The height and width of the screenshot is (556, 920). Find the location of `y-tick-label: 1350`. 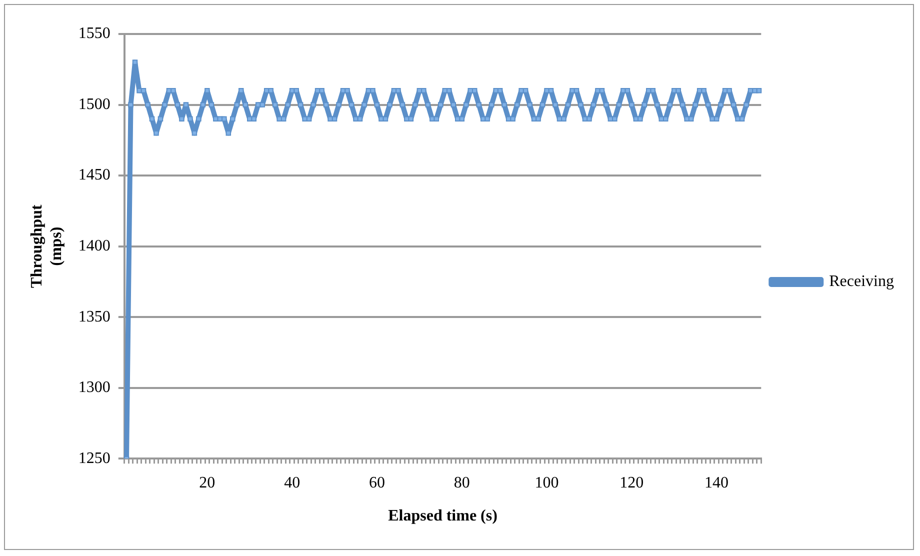

y-tick-label: 1350 is located at coordinates (94, 317).